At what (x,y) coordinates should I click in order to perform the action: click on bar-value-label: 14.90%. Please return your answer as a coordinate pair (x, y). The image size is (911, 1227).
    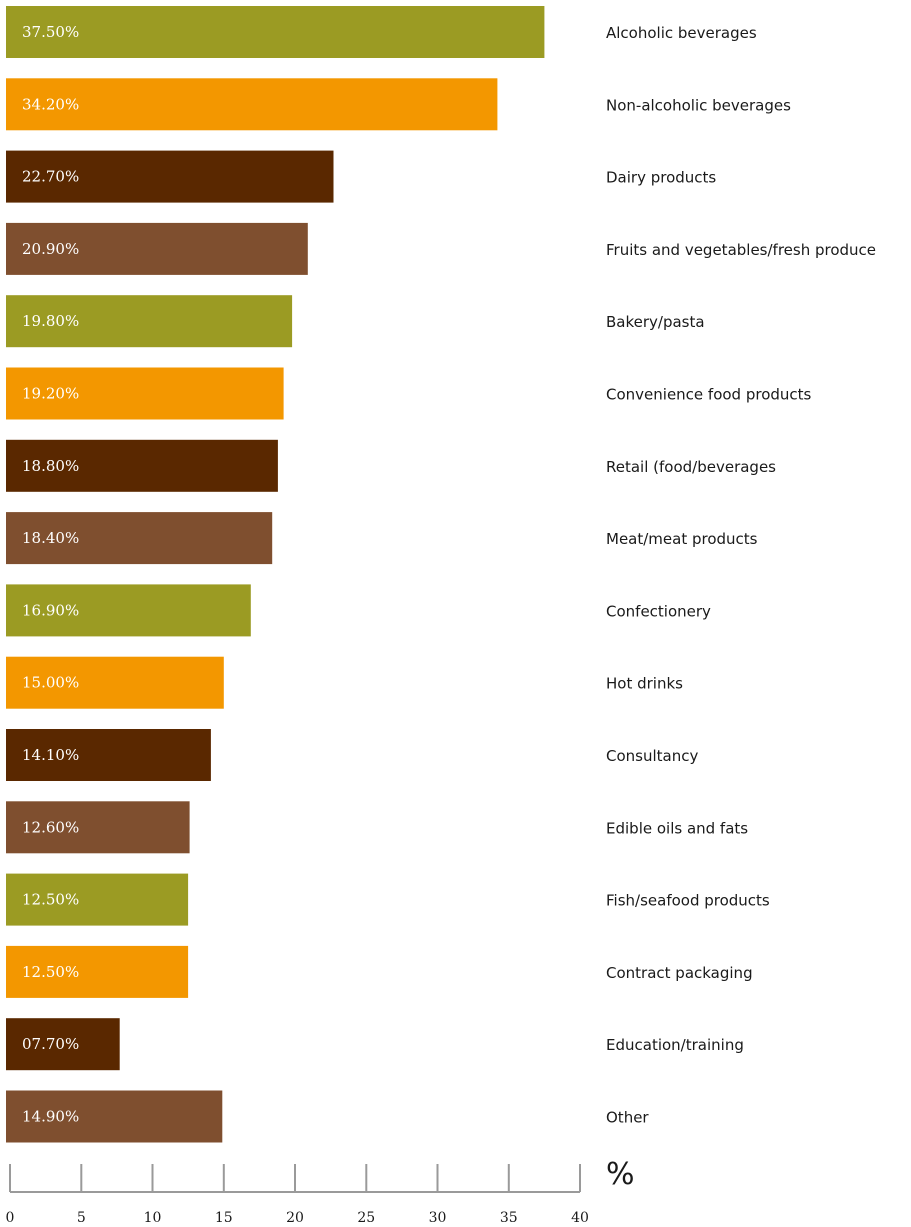
    Looking at the image, I should click on (50, 1117).